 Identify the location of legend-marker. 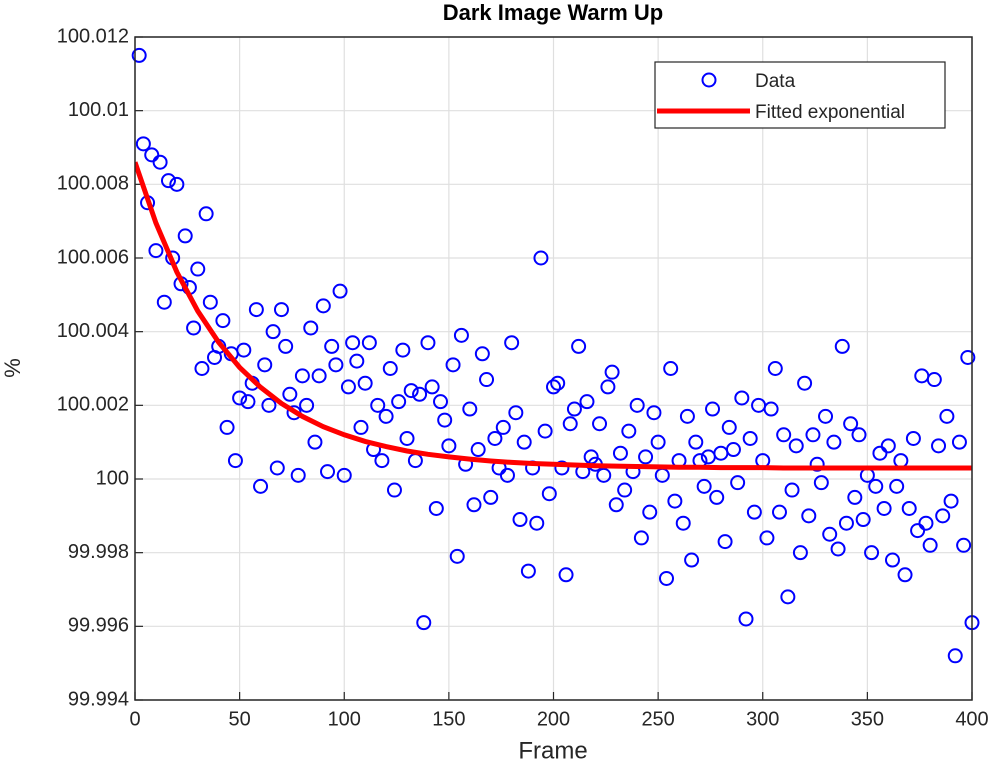
(709, 80).